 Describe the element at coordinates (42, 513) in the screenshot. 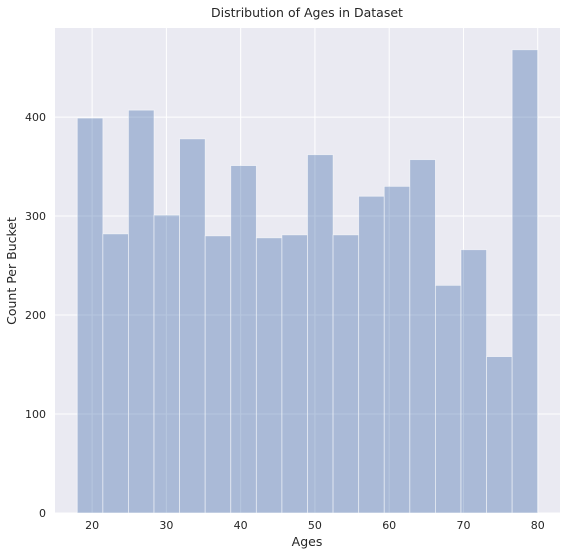

I see `y-tick-label: 0` at that location.